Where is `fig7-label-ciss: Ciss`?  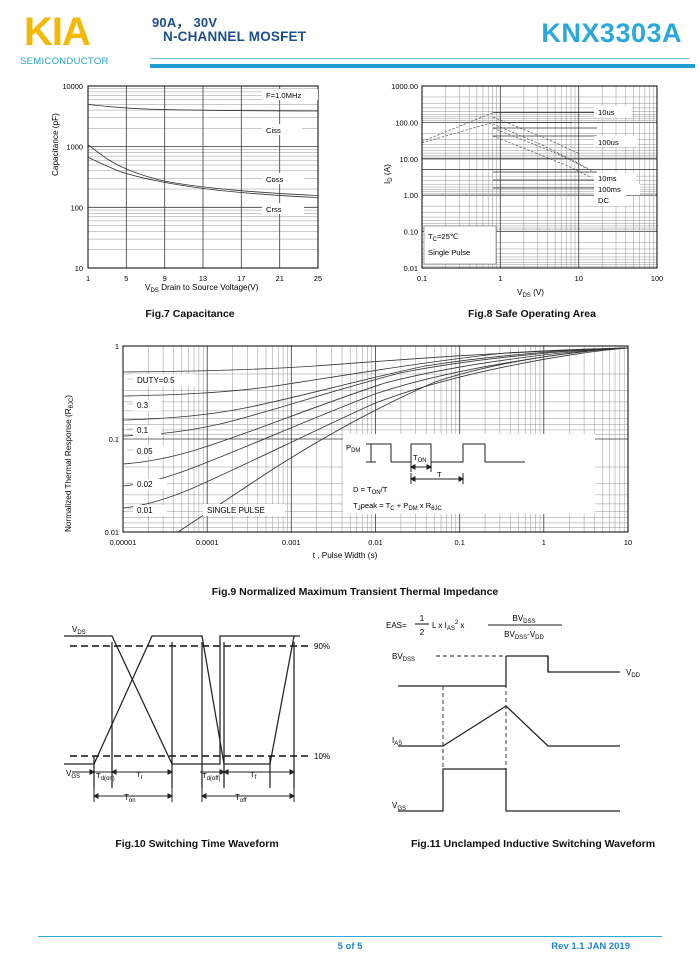 fig7-label-ciss: Ciss is located at coordinates (273, 130).